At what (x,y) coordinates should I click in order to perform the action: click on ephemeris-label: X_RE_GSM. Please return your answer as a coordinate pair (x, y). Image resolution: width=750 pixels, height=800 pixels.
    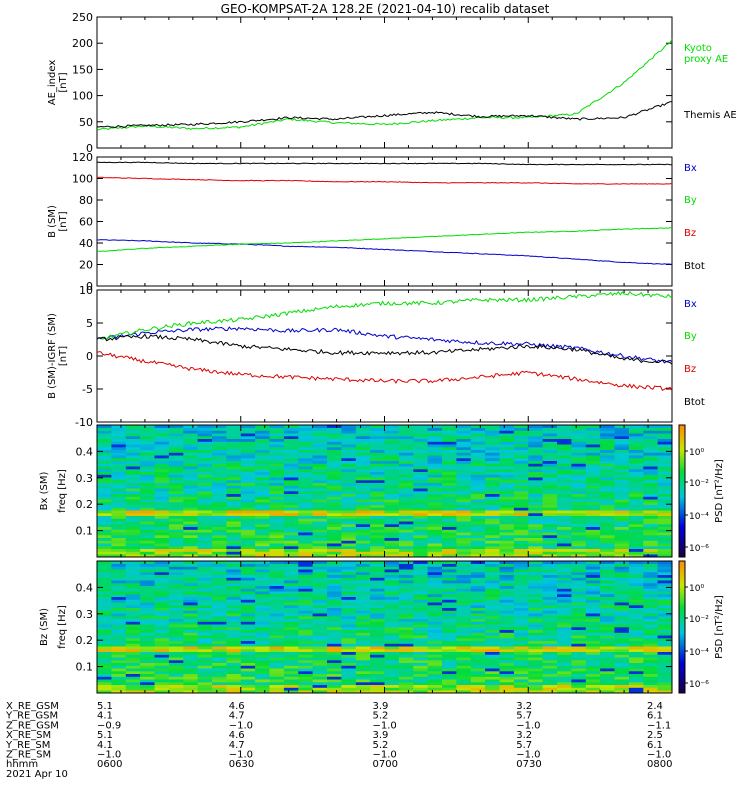
    Looking at the image, I should click on (32, 706).